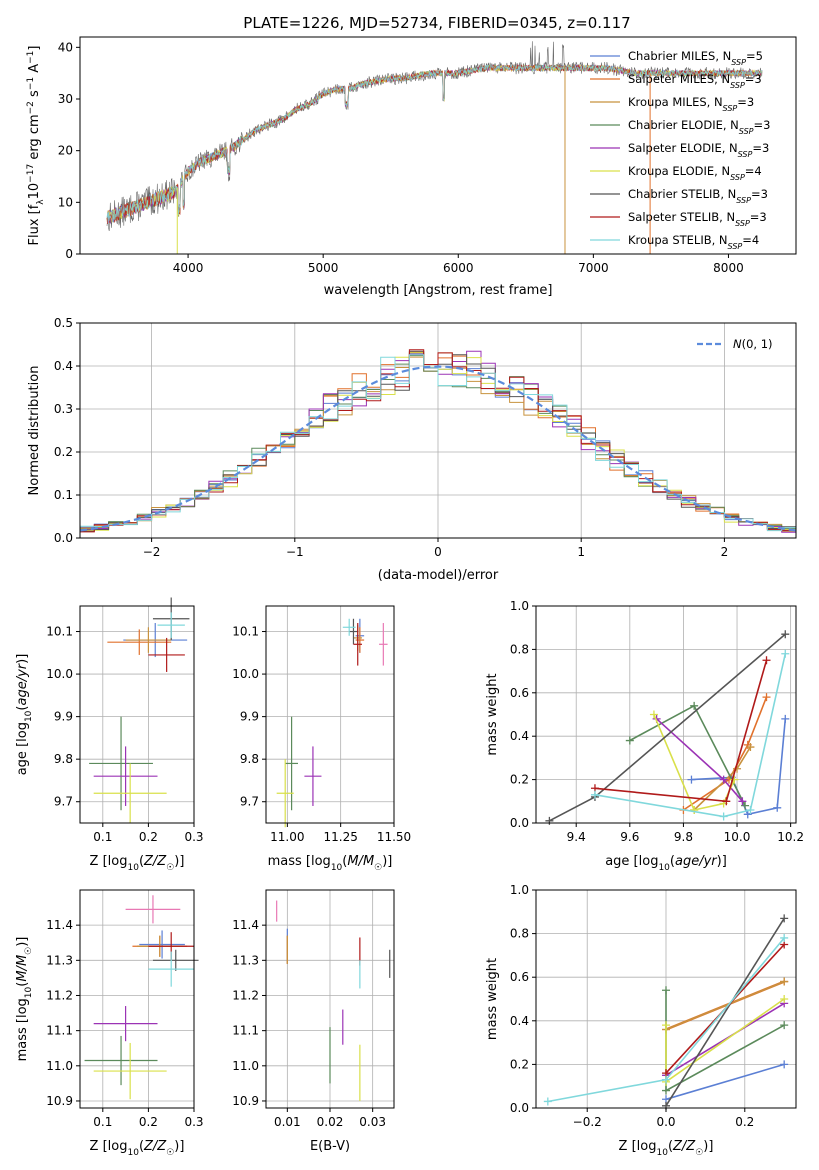 Image resolution: width=819 pixels, height=1170 pixels. I want to click on spectrum-xlabel: wavelength [Angstrom, rest frame], so click(438, 290).